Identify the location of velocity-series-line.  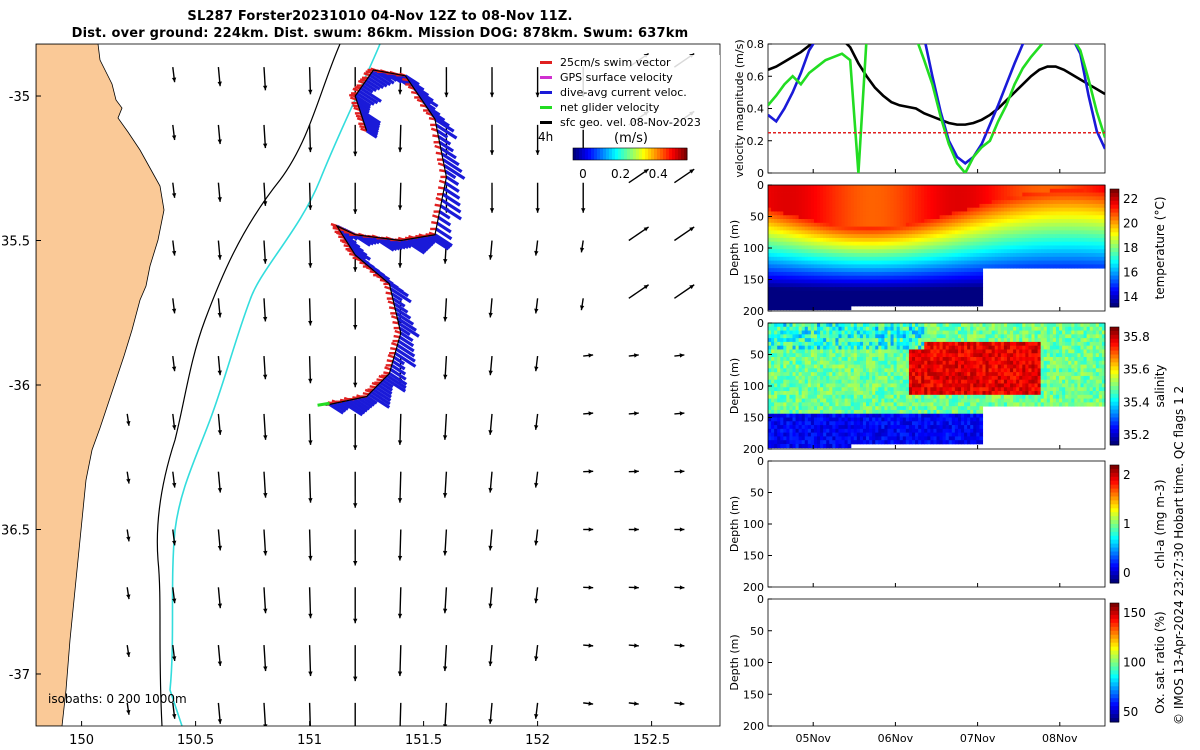
(936, 104).